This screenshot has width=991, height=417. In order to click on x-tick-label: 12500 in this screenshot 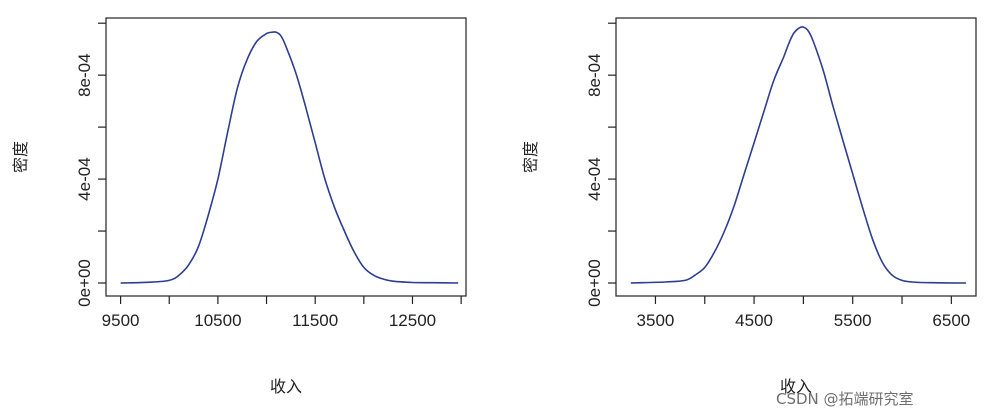, I will do `click(412, 320)`.